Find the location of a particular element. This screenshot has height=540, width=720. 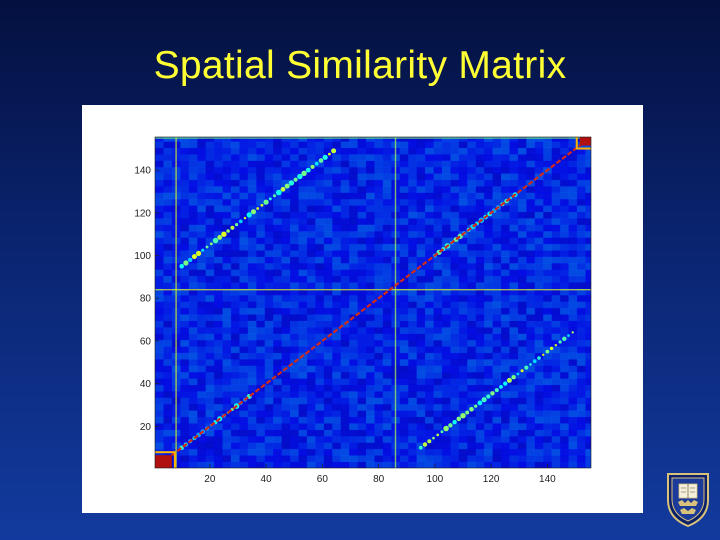

high-similarity-block-halo is located at coordinates (165, 459).